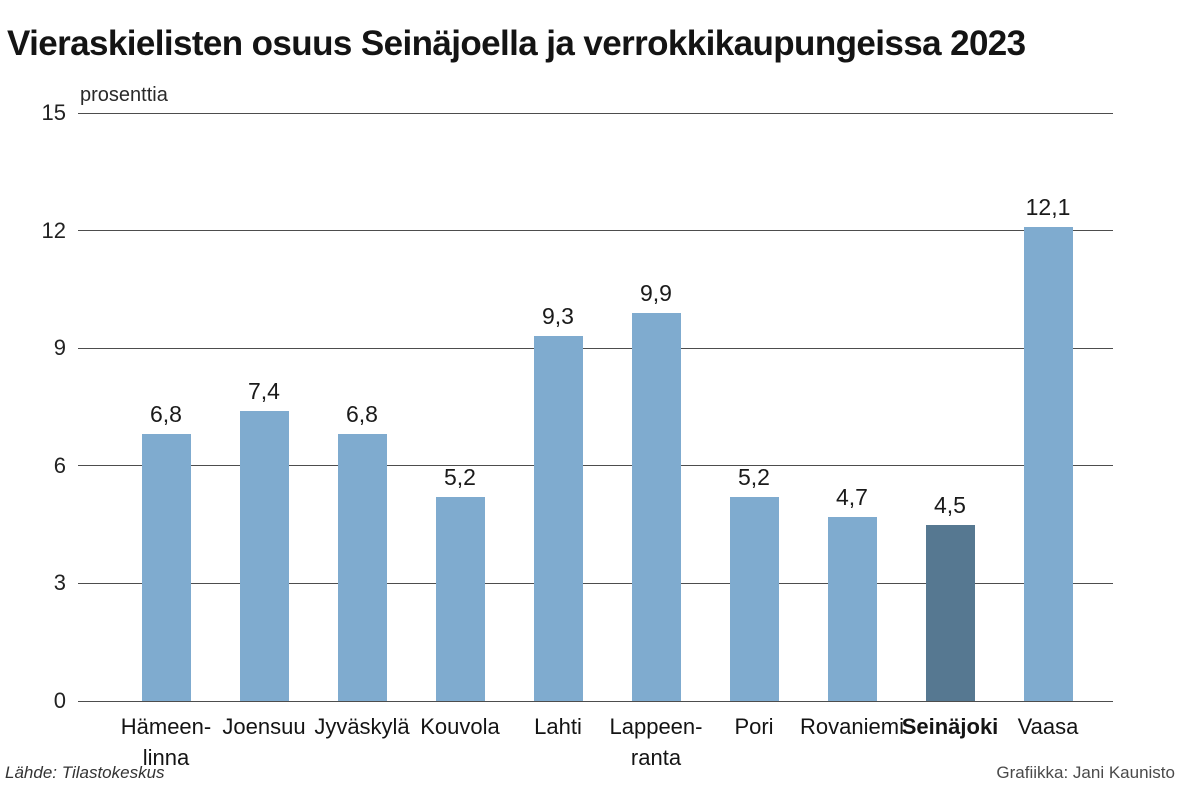 The image size is (1181, 787). What do you see at coordinates (264, 726) in the screenshot?
I see `x-axis-category-label: Joensuu` at bounding box center [264, 726].